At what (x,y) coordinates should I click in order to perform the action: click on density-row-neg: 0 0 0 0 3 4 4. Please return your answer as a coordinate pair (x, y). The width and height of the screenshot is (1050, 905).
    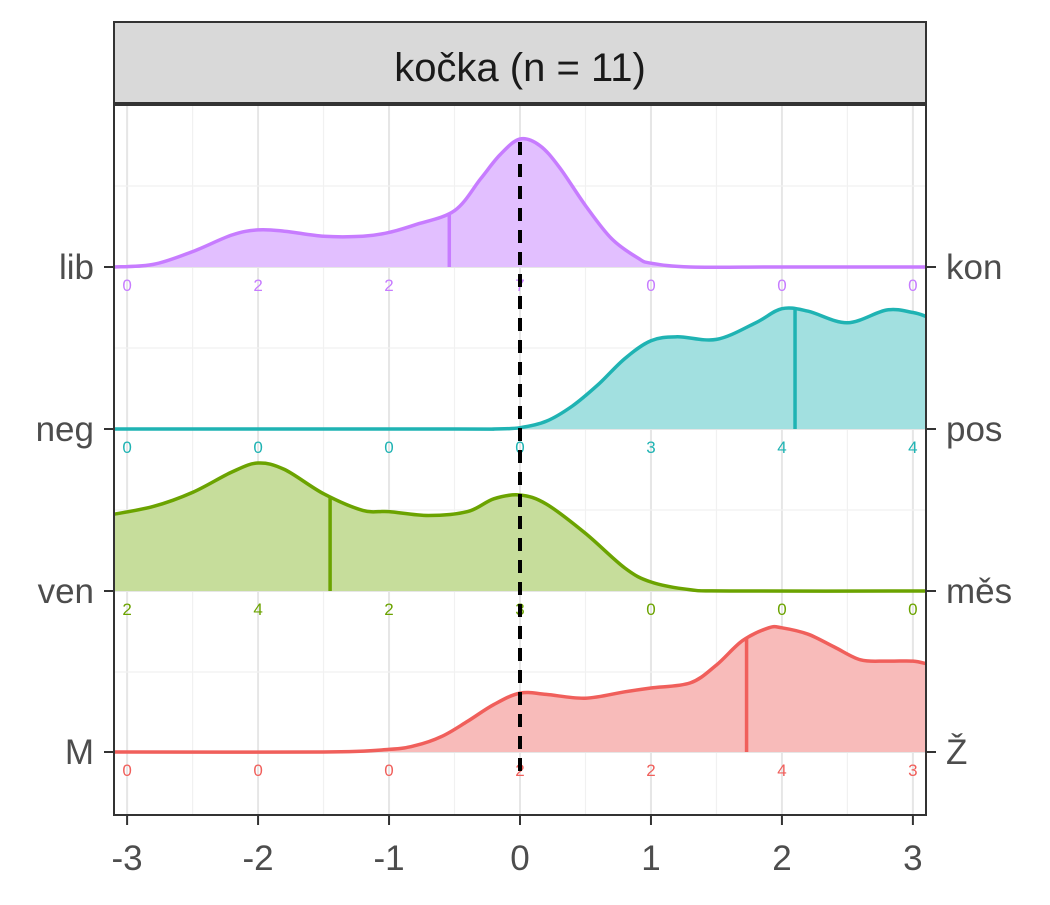
    Looking at the image, I should click on (520, 381).